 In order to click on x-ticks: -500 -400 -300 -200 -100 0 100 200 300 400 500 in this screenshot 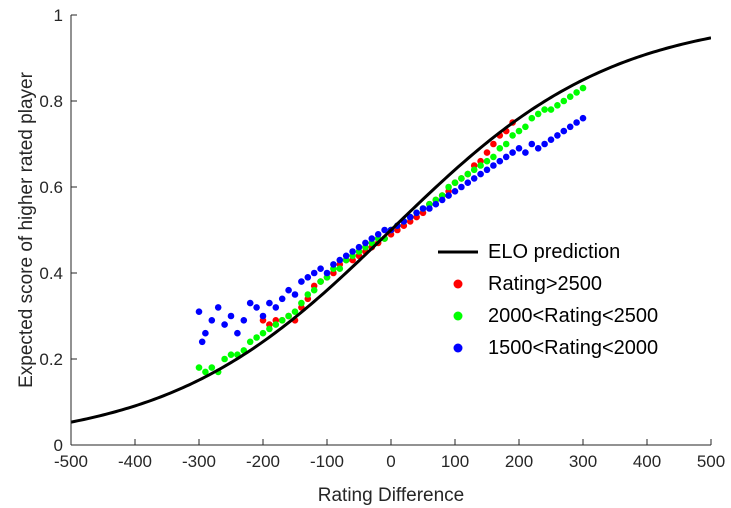, I will do `click(389, 455)`.